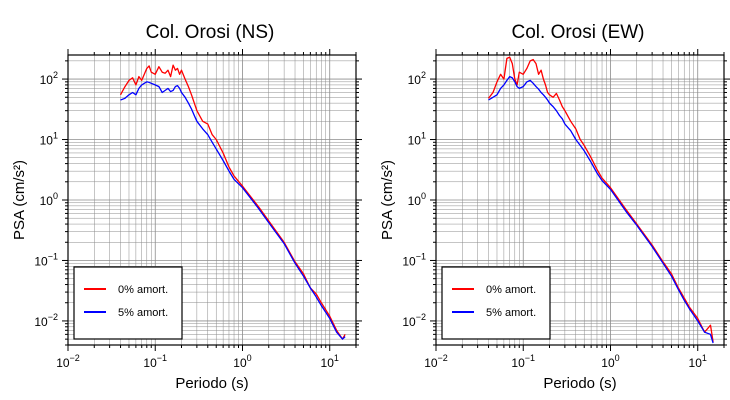  I want to click on chart-title: Col. Orosi (NS), so click(210, 32).